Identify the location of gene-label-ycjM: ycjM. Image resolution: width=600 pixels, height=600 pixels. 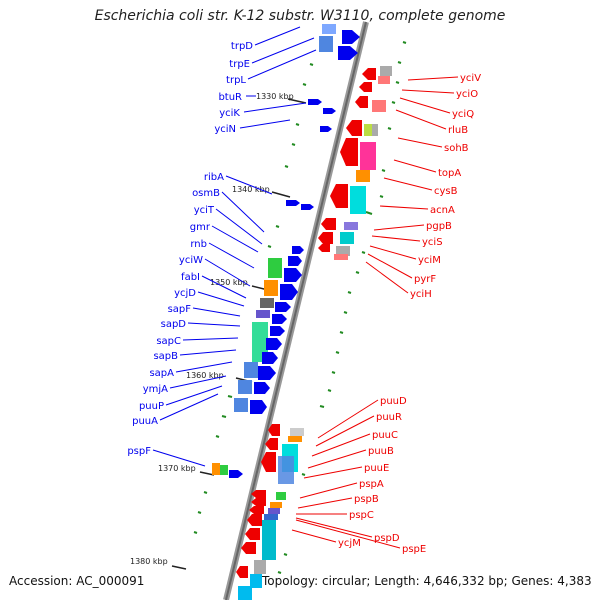
(349, 543).